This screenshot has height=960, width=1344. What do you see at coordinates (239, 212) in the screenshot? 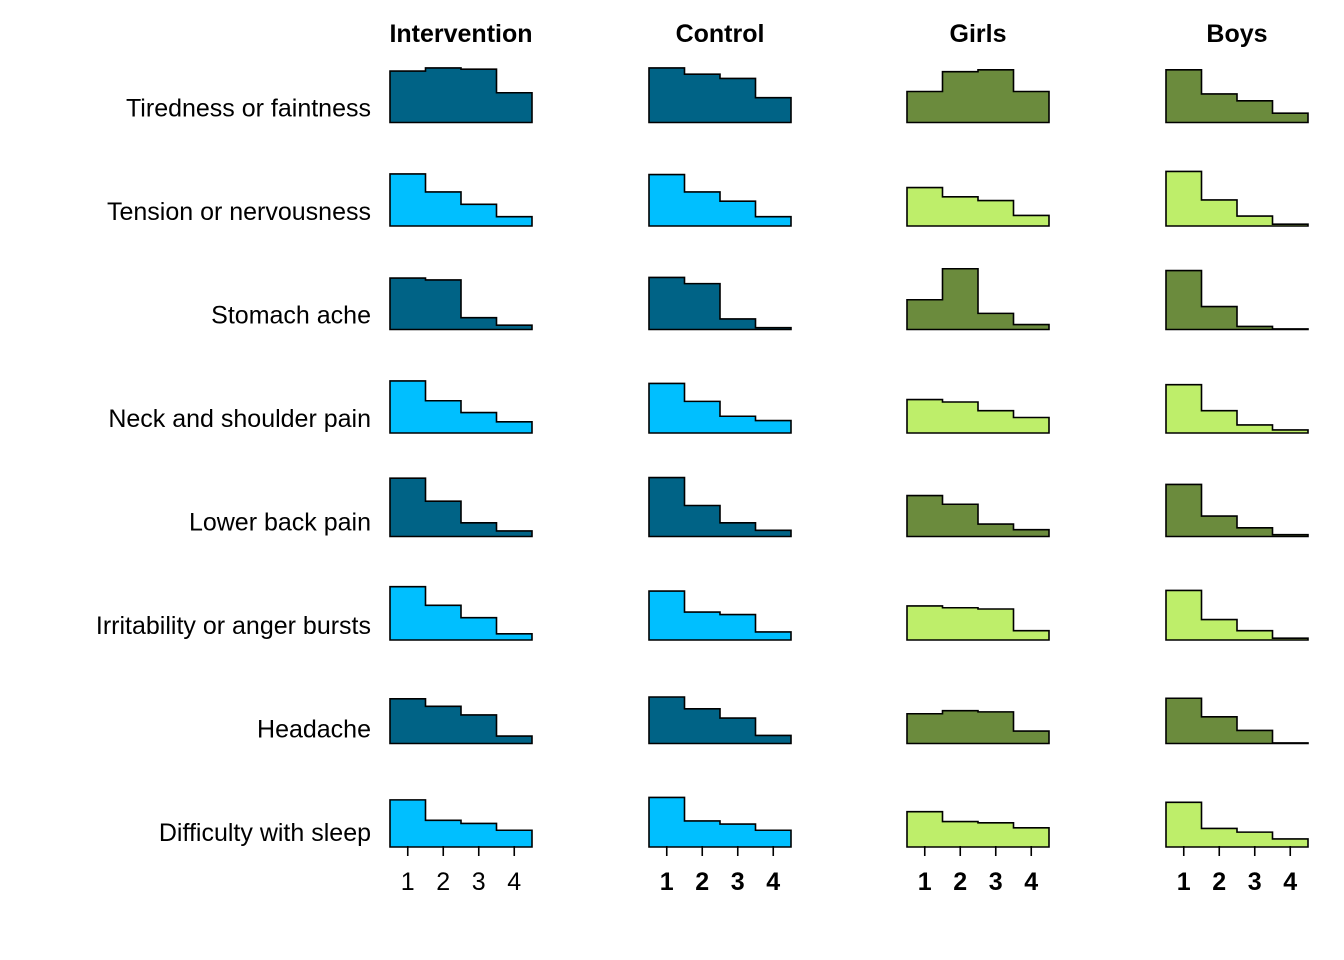
I see `row-label: Tension or nervousness` at bounding box center [239, 212].